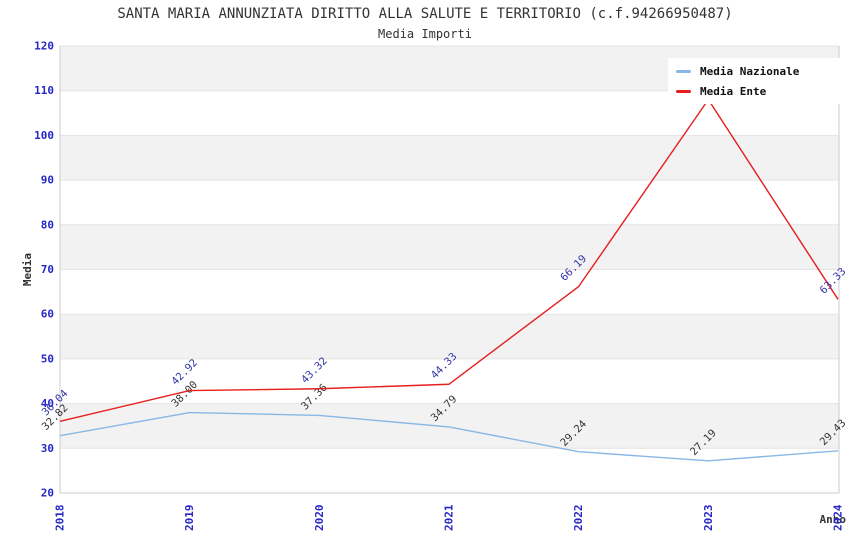 The image size is (850, 550). I want to click on y-tick-label: 90, so click(47, 180).